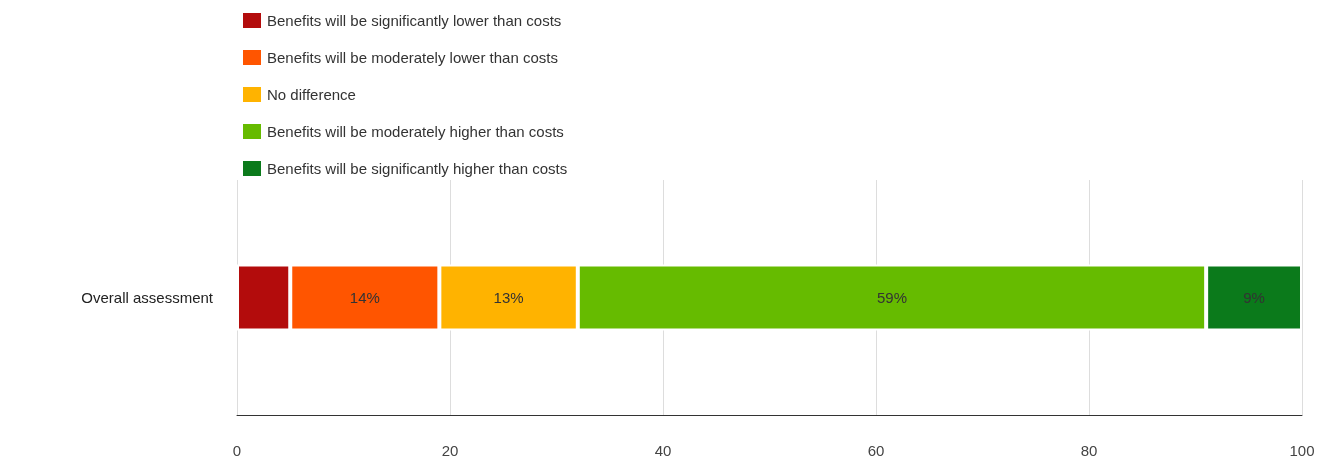 The height and width of the screenshot is (458, 1326). I want to click on x-tick-label: 40, so click(663, 450).